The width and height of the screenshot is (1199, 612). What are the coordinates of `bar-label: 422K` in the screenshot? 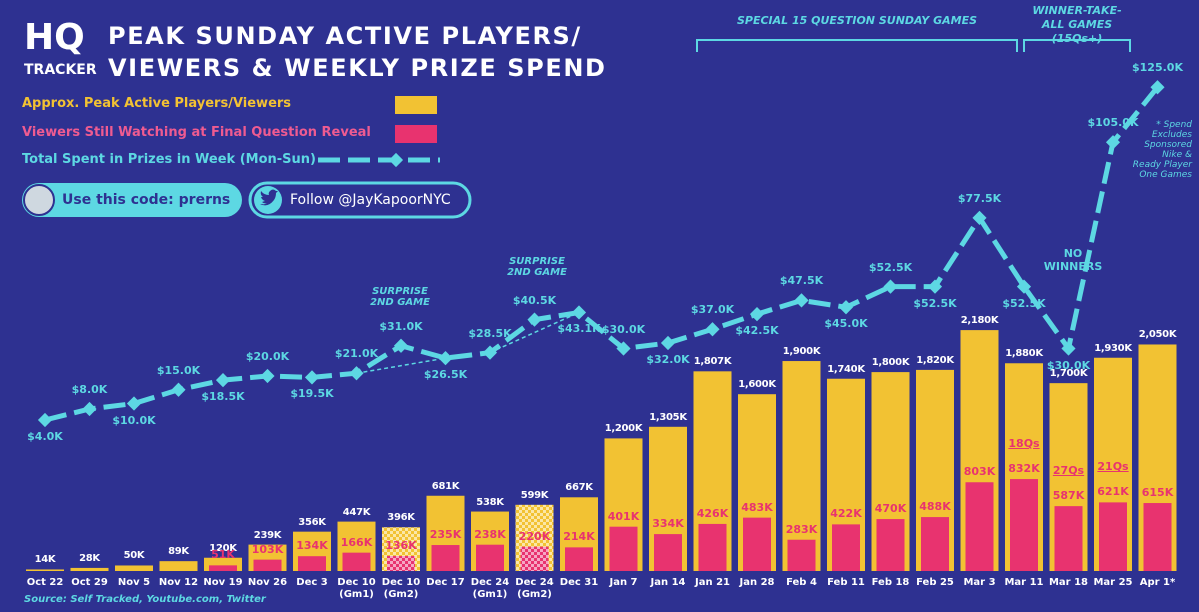 It's located at (846, 514).